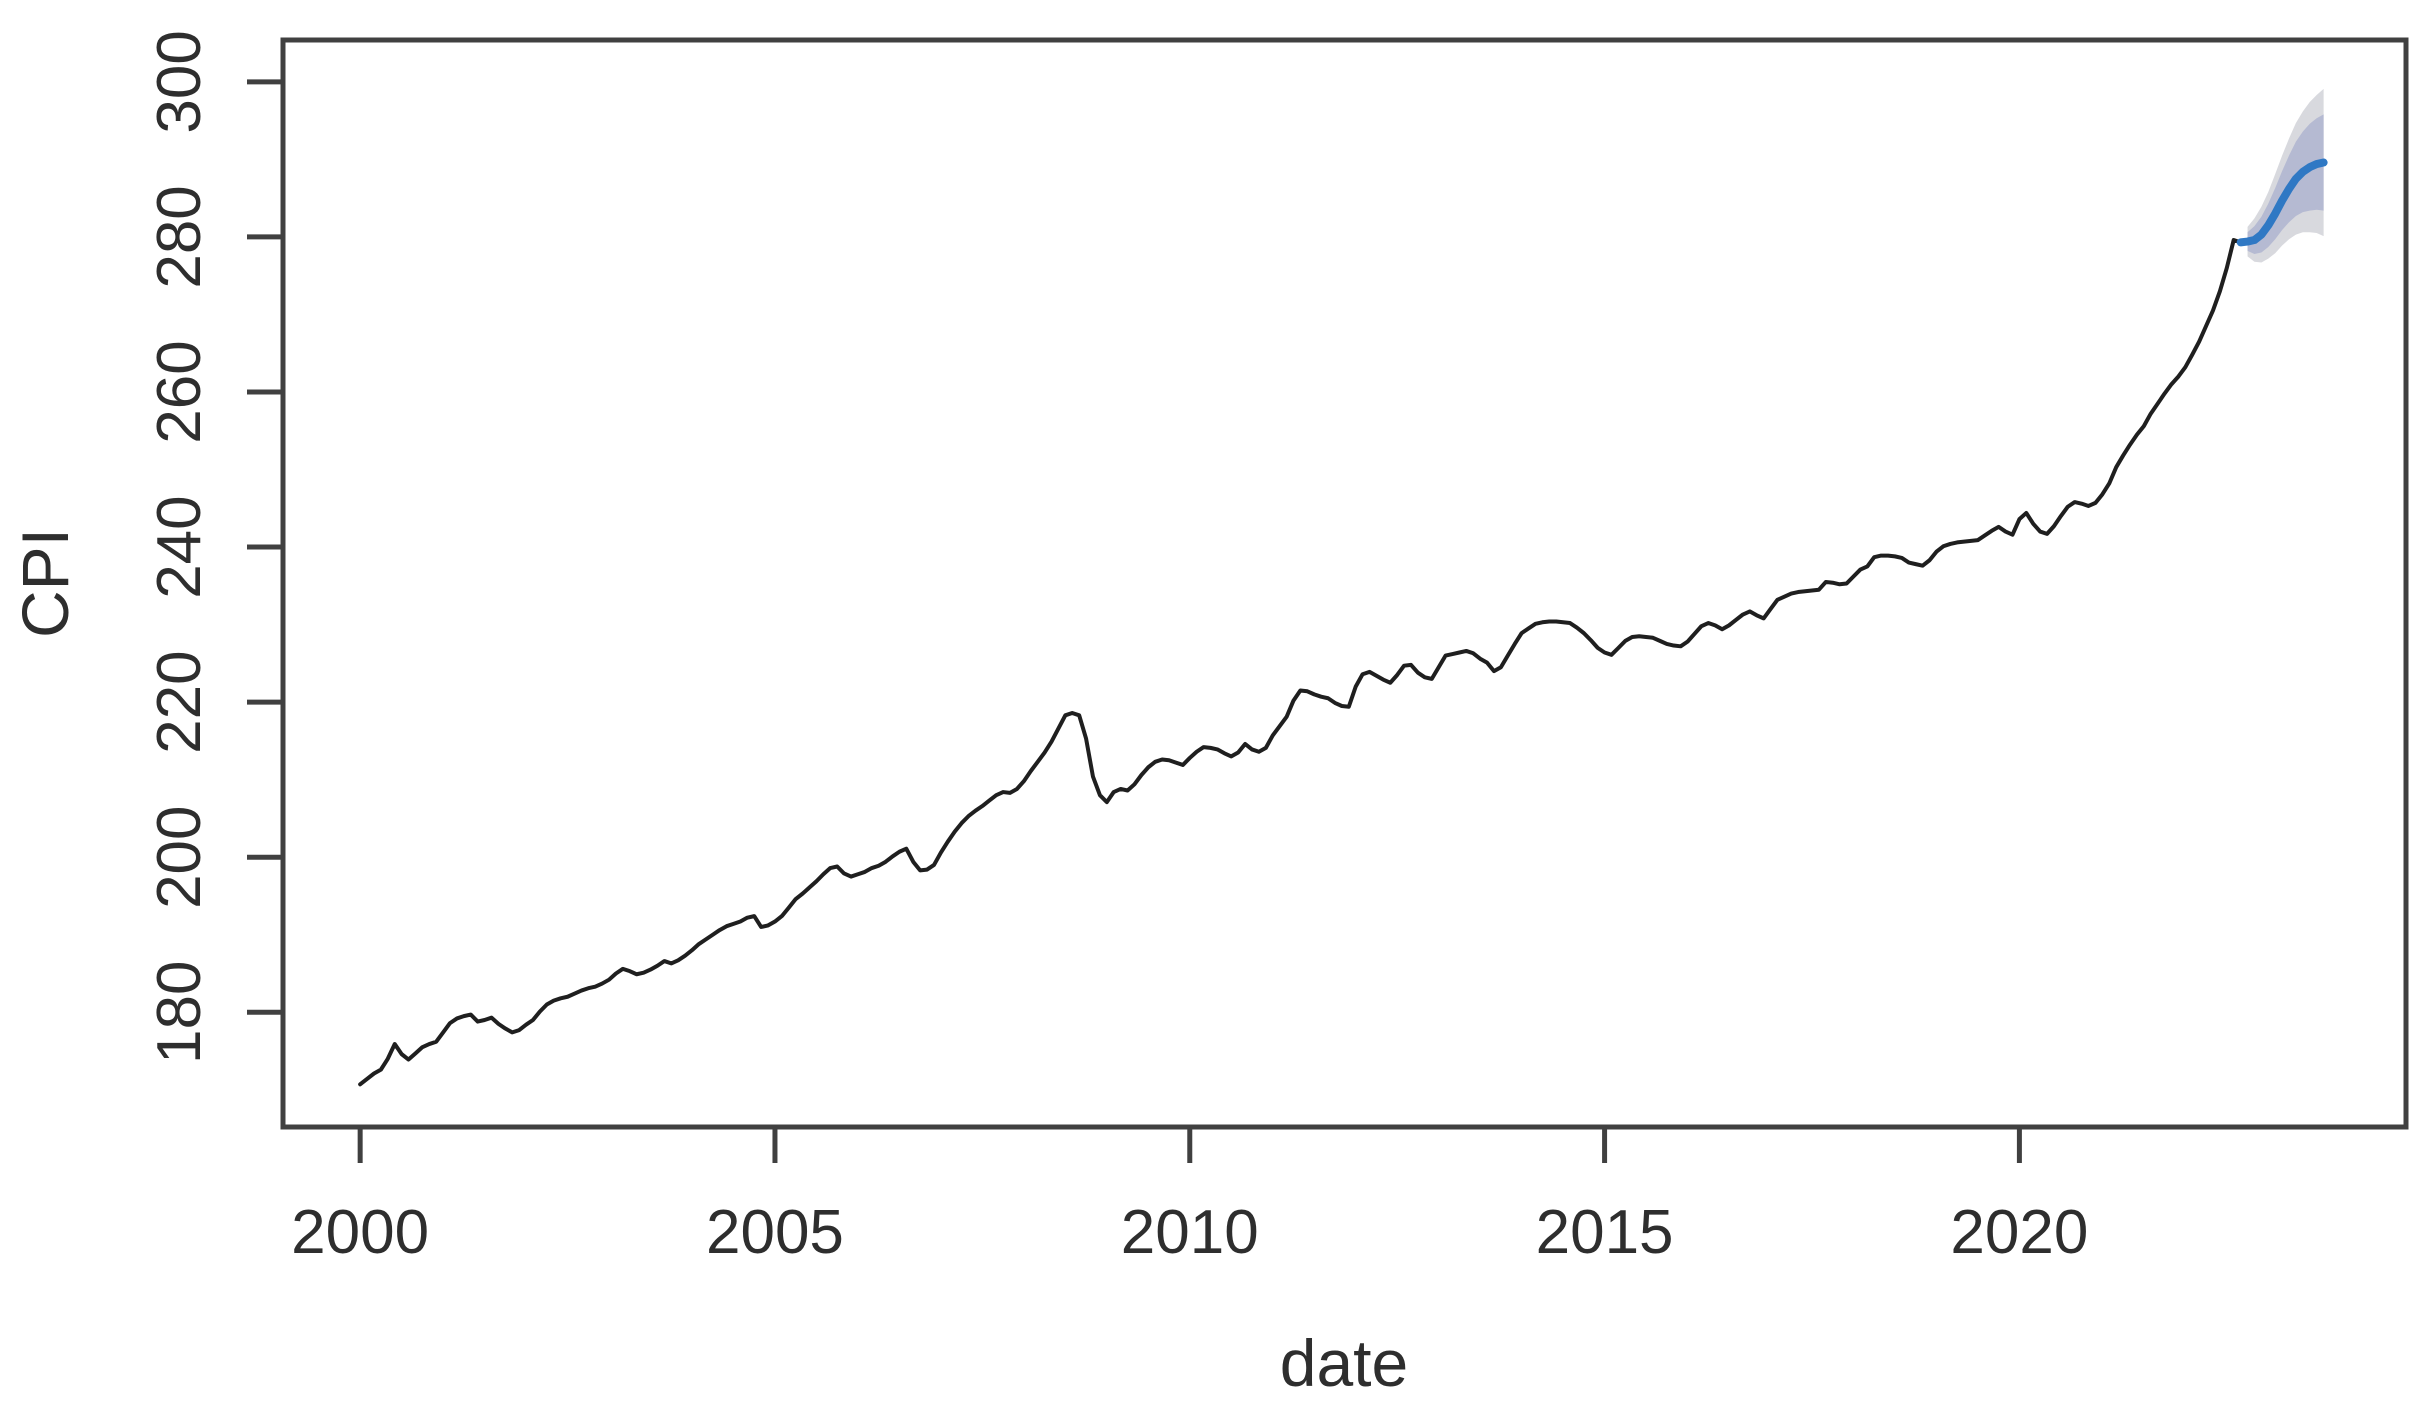  I want to click on forecast-confidence-bands, so click(2285, 175).